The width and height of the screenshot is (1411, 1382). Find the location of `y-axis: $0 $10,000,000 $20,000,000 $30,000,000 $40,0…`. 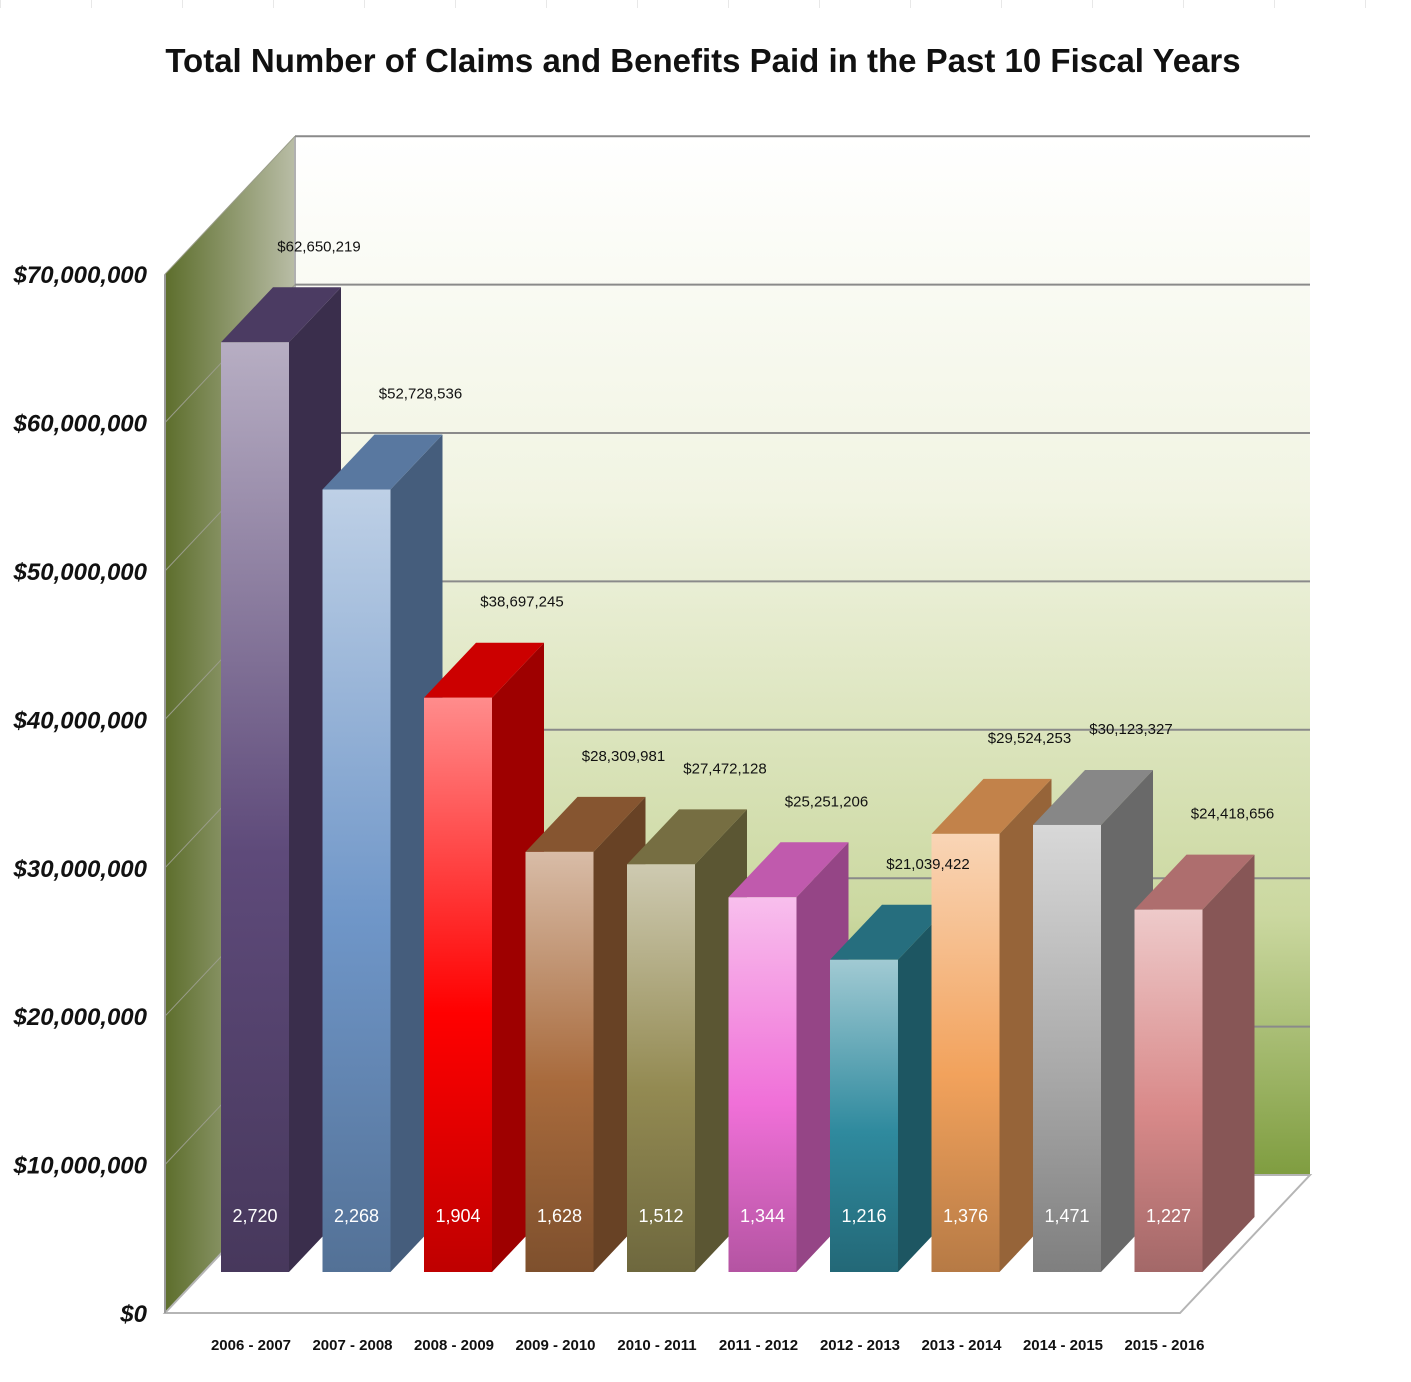

y-axis: $0 $10,000,000 $20,000,000 $30,000,000 $40,0… is located at coordinates (89, 795).